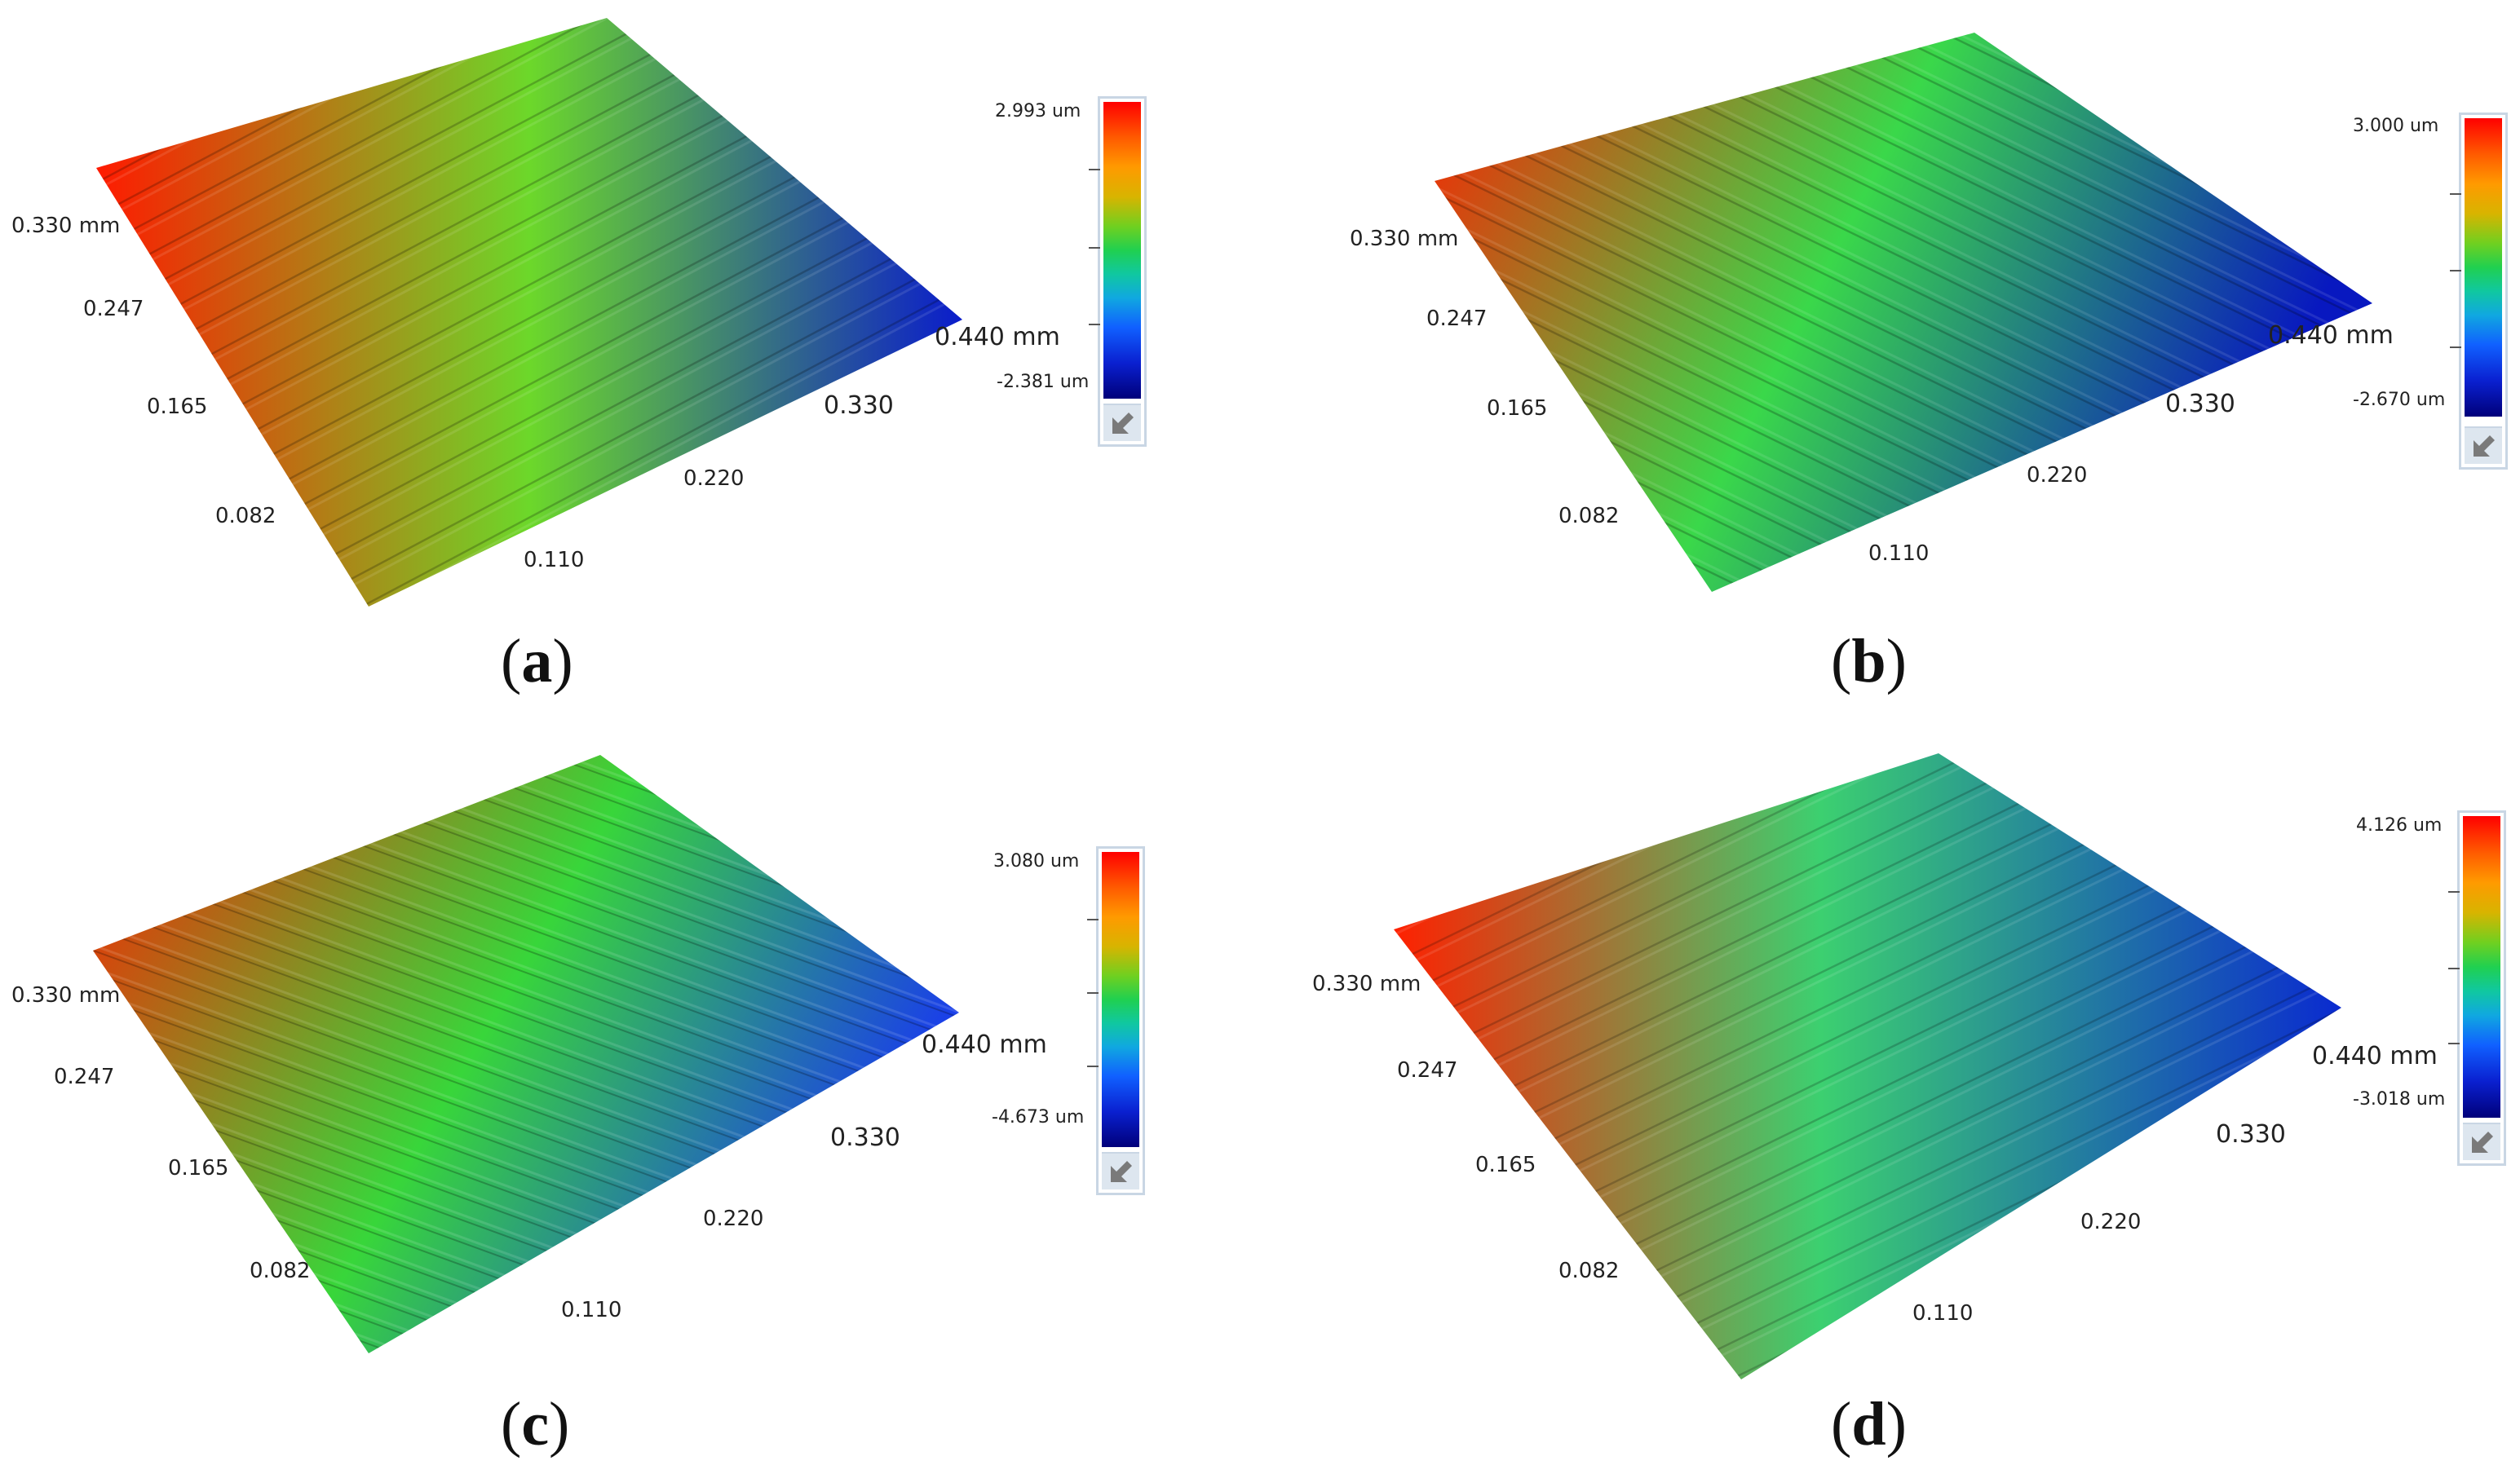  Describe the element at coordinates (1869, 1424) in the screenshot. I see `panel-caption: (d)` at that location.